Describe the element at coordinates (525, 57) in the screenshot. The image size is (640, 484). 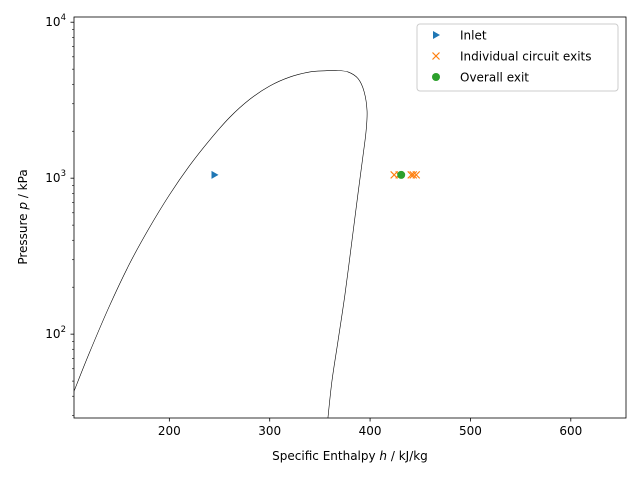
I see `legend-entry-1: Individual circuit exits` at that location.